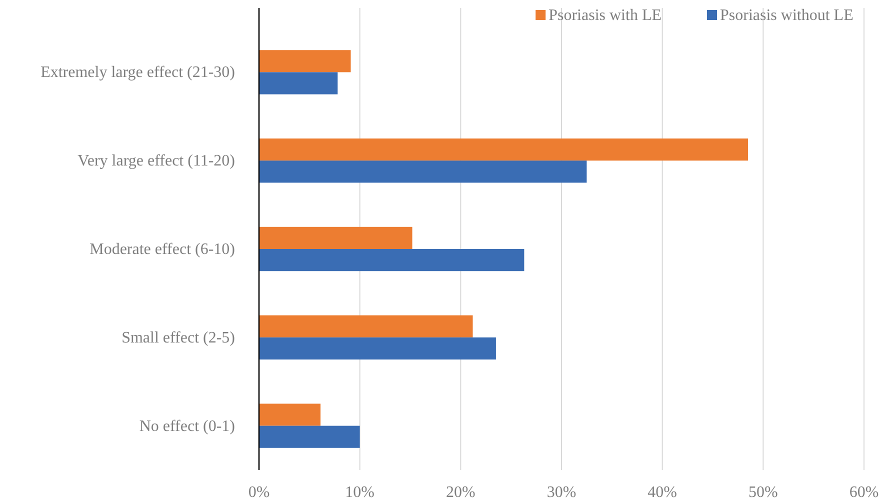 The image size is (889, 503). What do you see at coordinates (561, 492) in the screenshot?
I see `x-tick-label: 30%` at bounding box center [561, 492].